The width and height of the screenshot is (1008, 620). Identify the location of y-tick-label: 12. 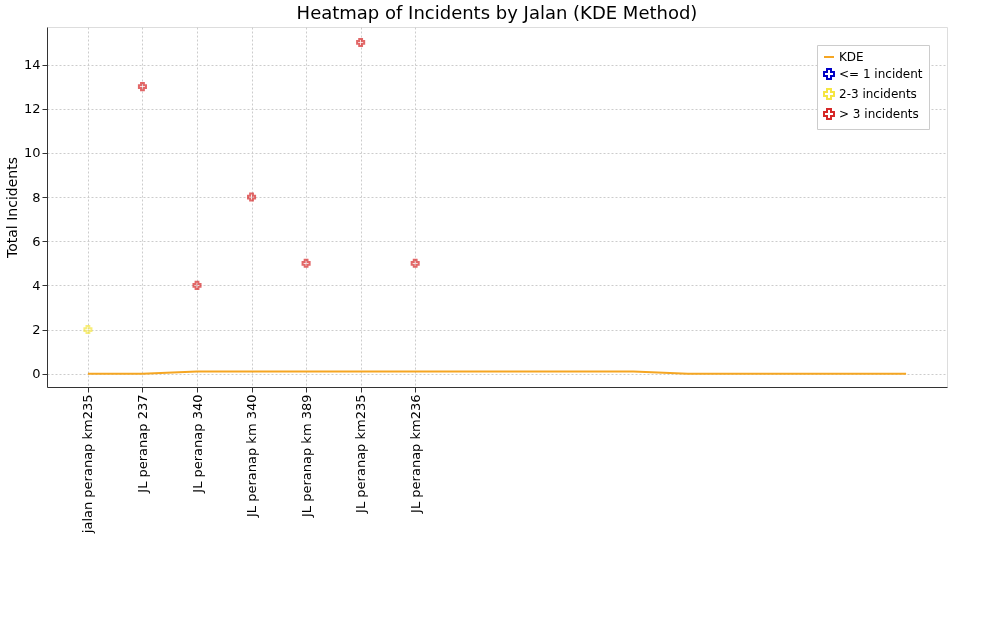
(32, 109).